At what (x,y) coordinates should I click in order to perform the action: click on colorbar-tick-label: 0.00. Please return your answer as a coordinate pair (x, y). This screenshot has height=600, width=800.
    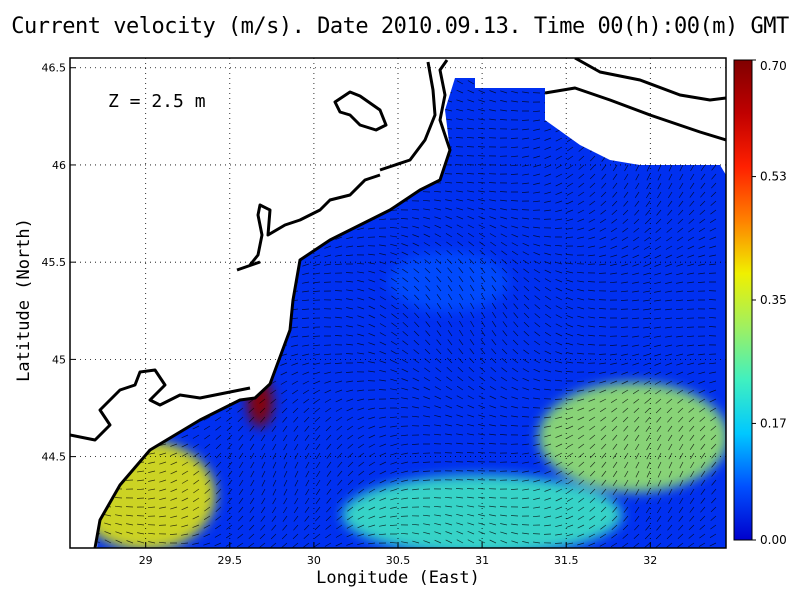
    Looking at the image, I should click on (773, 540).